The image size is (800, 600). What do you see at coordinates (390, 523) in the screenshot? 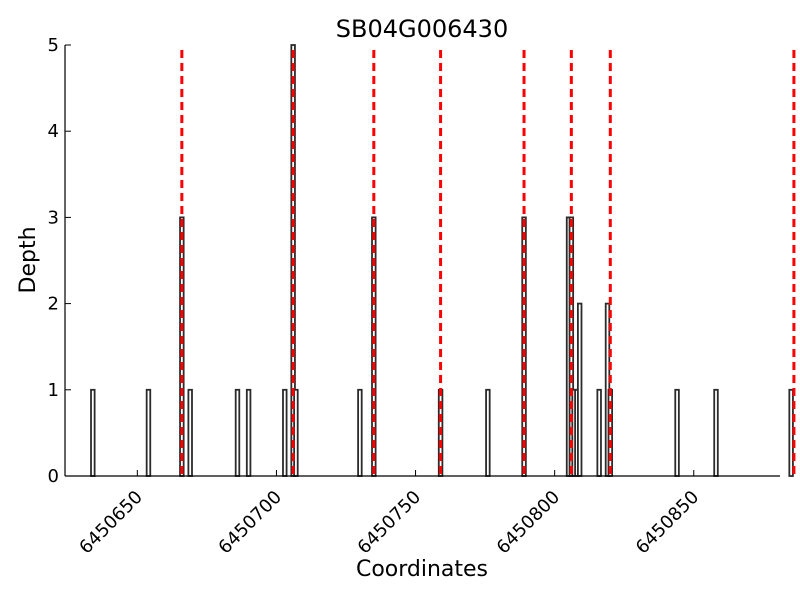
I see `x-tick-label: 6450750` at bounding box center [390, 523].